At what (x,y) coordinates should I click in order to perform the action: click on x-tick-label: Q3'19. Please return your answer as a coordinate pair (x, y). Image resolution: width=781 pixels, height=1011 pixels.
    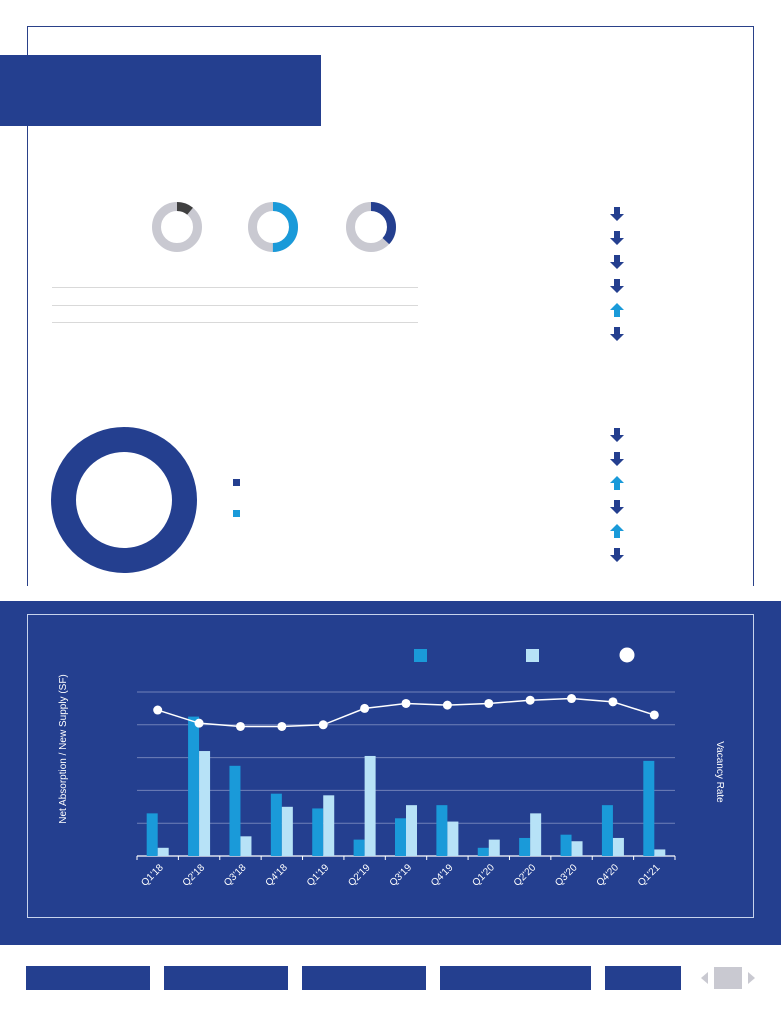
    Looking at the image, I should click on (401, 875).